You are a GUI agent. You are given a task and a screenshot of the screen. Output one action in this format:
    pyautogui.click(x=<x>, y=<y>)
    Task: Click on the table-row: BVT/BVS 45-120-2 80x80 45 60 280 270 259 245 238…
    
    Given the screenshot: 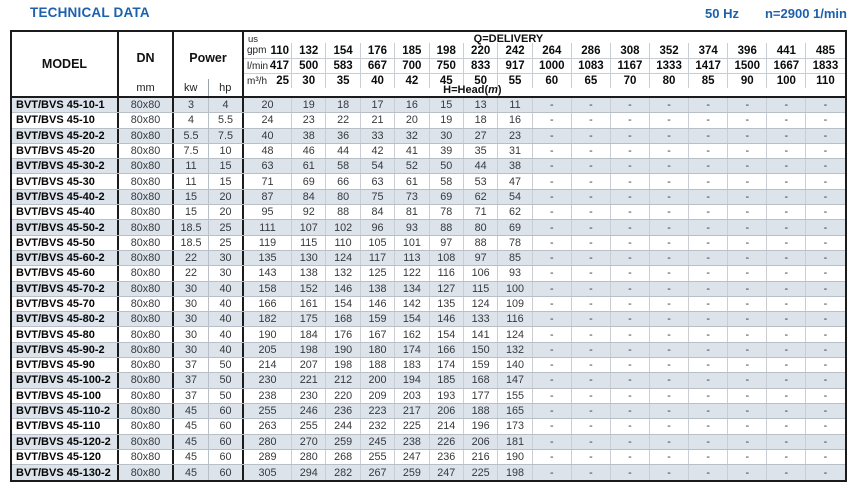 What is the action you would take?
    pyautogui.click(x=428, y=442)
    